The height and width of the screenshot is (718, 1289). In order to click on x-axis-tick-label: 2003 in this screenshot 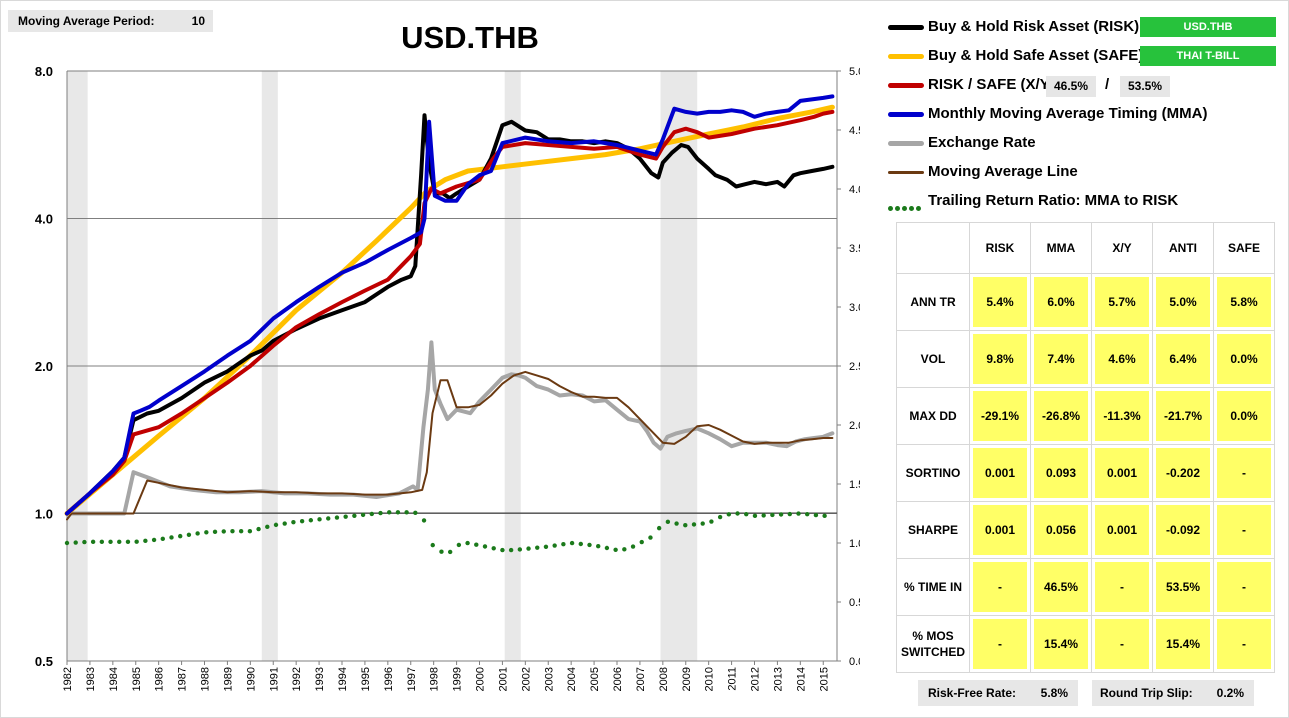, I will do `click(549, 679)`.